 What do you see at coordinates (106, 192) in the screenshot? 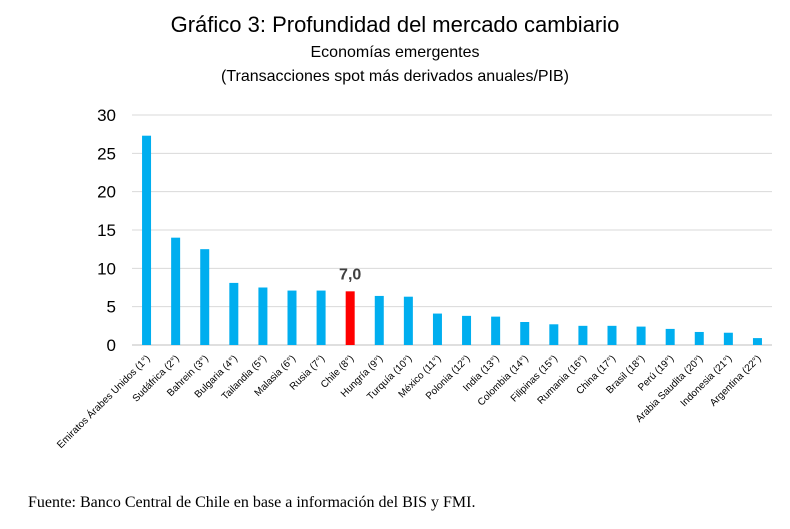
I see `y-tick-label: 20` at bounding box center [106, 192].